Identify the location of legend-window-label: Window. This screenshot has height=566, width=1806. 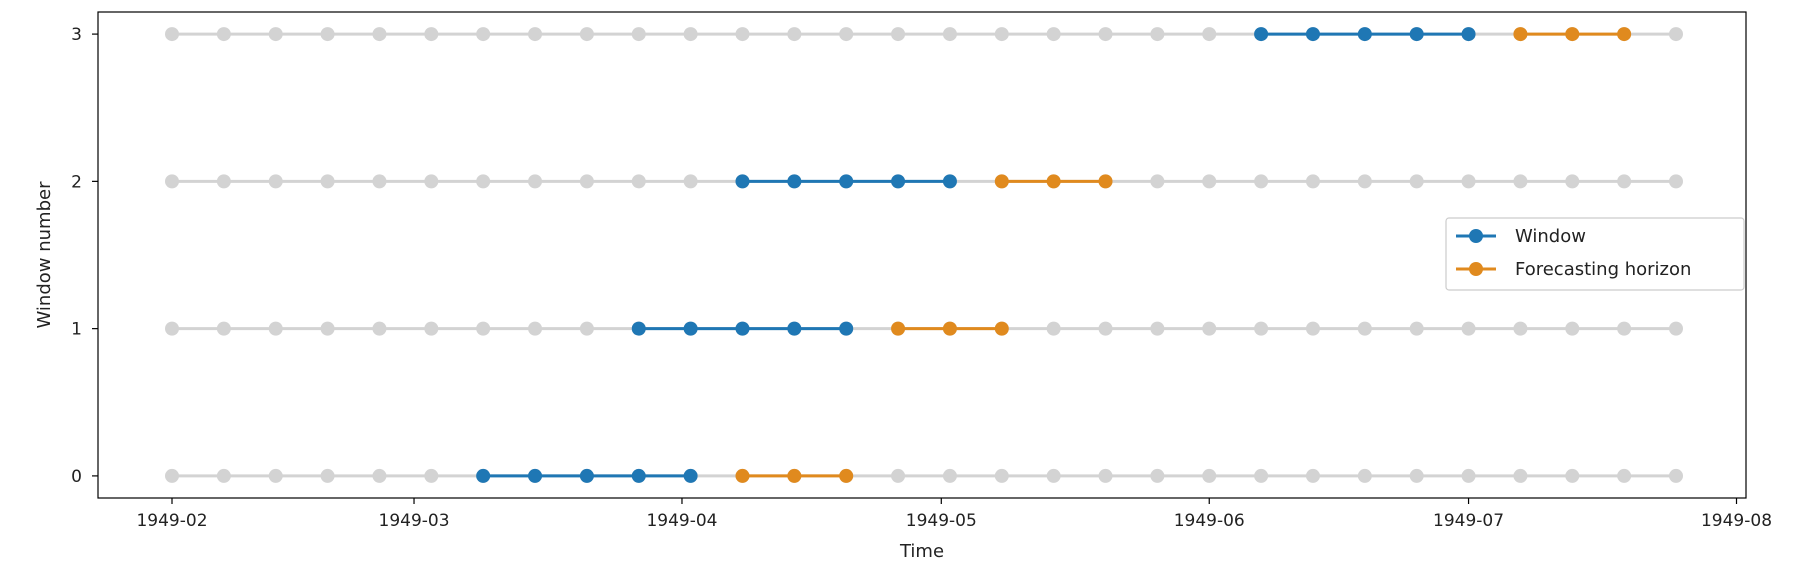
(1550, 236).